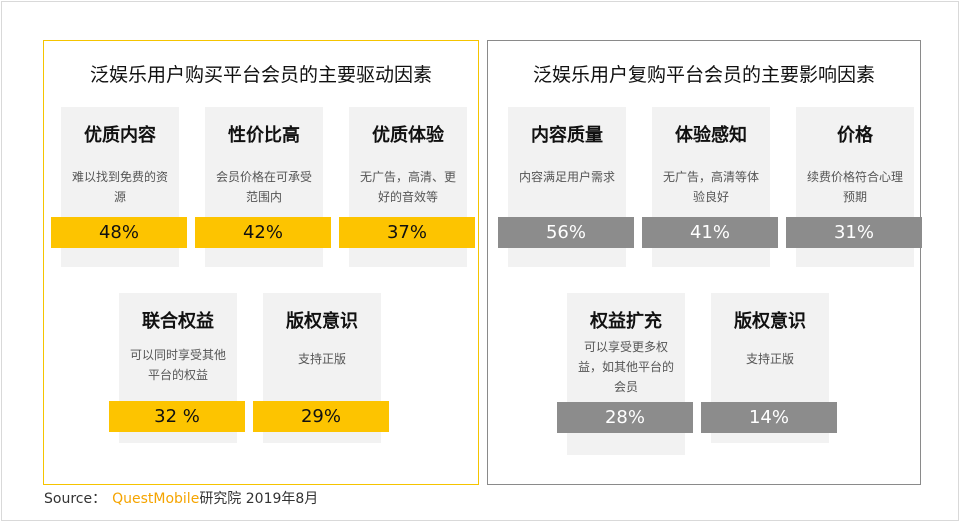  What do you see at coordinates (177, 365) in the screenshot?
I see `card-description: 可以同时享受其他平台的权益` at bounding box center [177, 365].